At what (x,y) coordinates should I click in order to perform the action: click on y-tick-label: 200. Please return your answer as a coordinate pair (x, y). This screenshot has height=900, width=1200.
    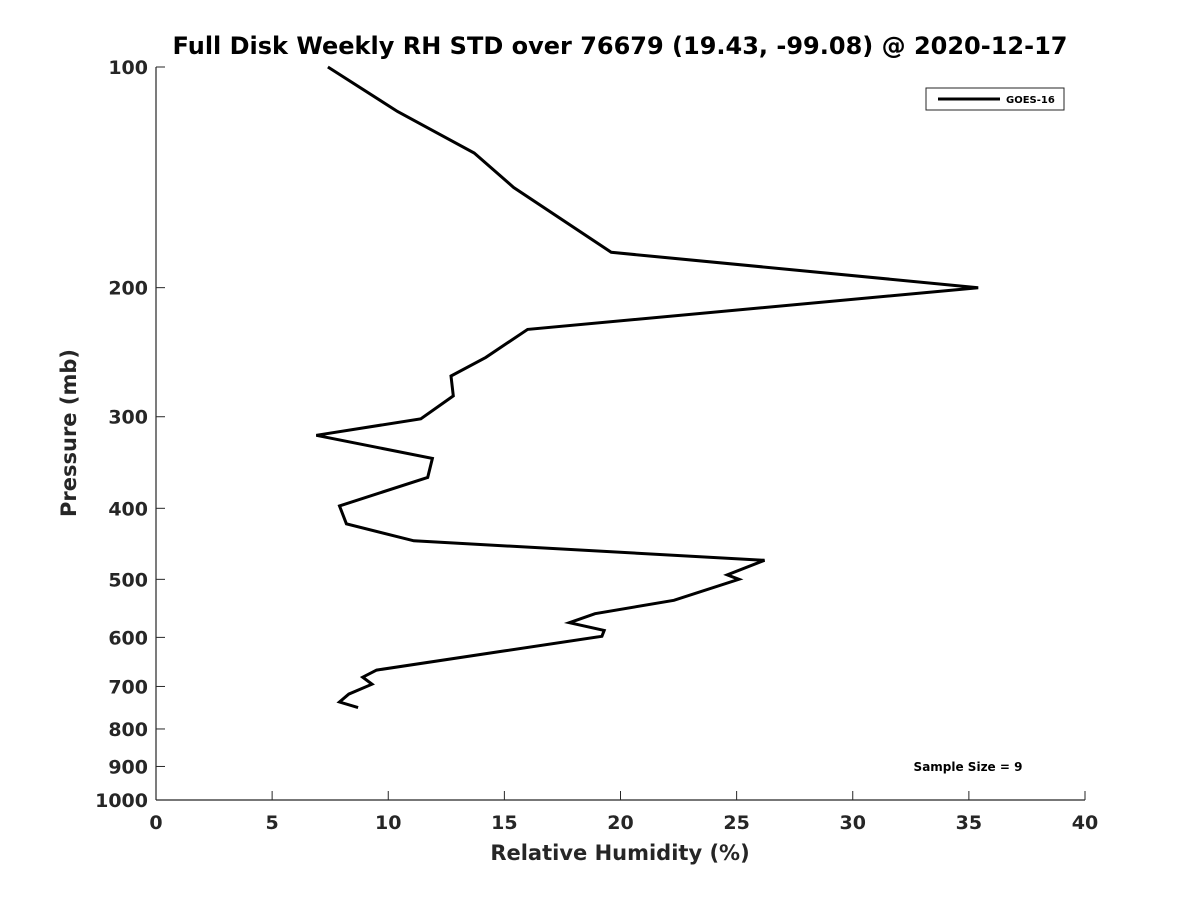
    Looking at the image, I should click on (128, 289).